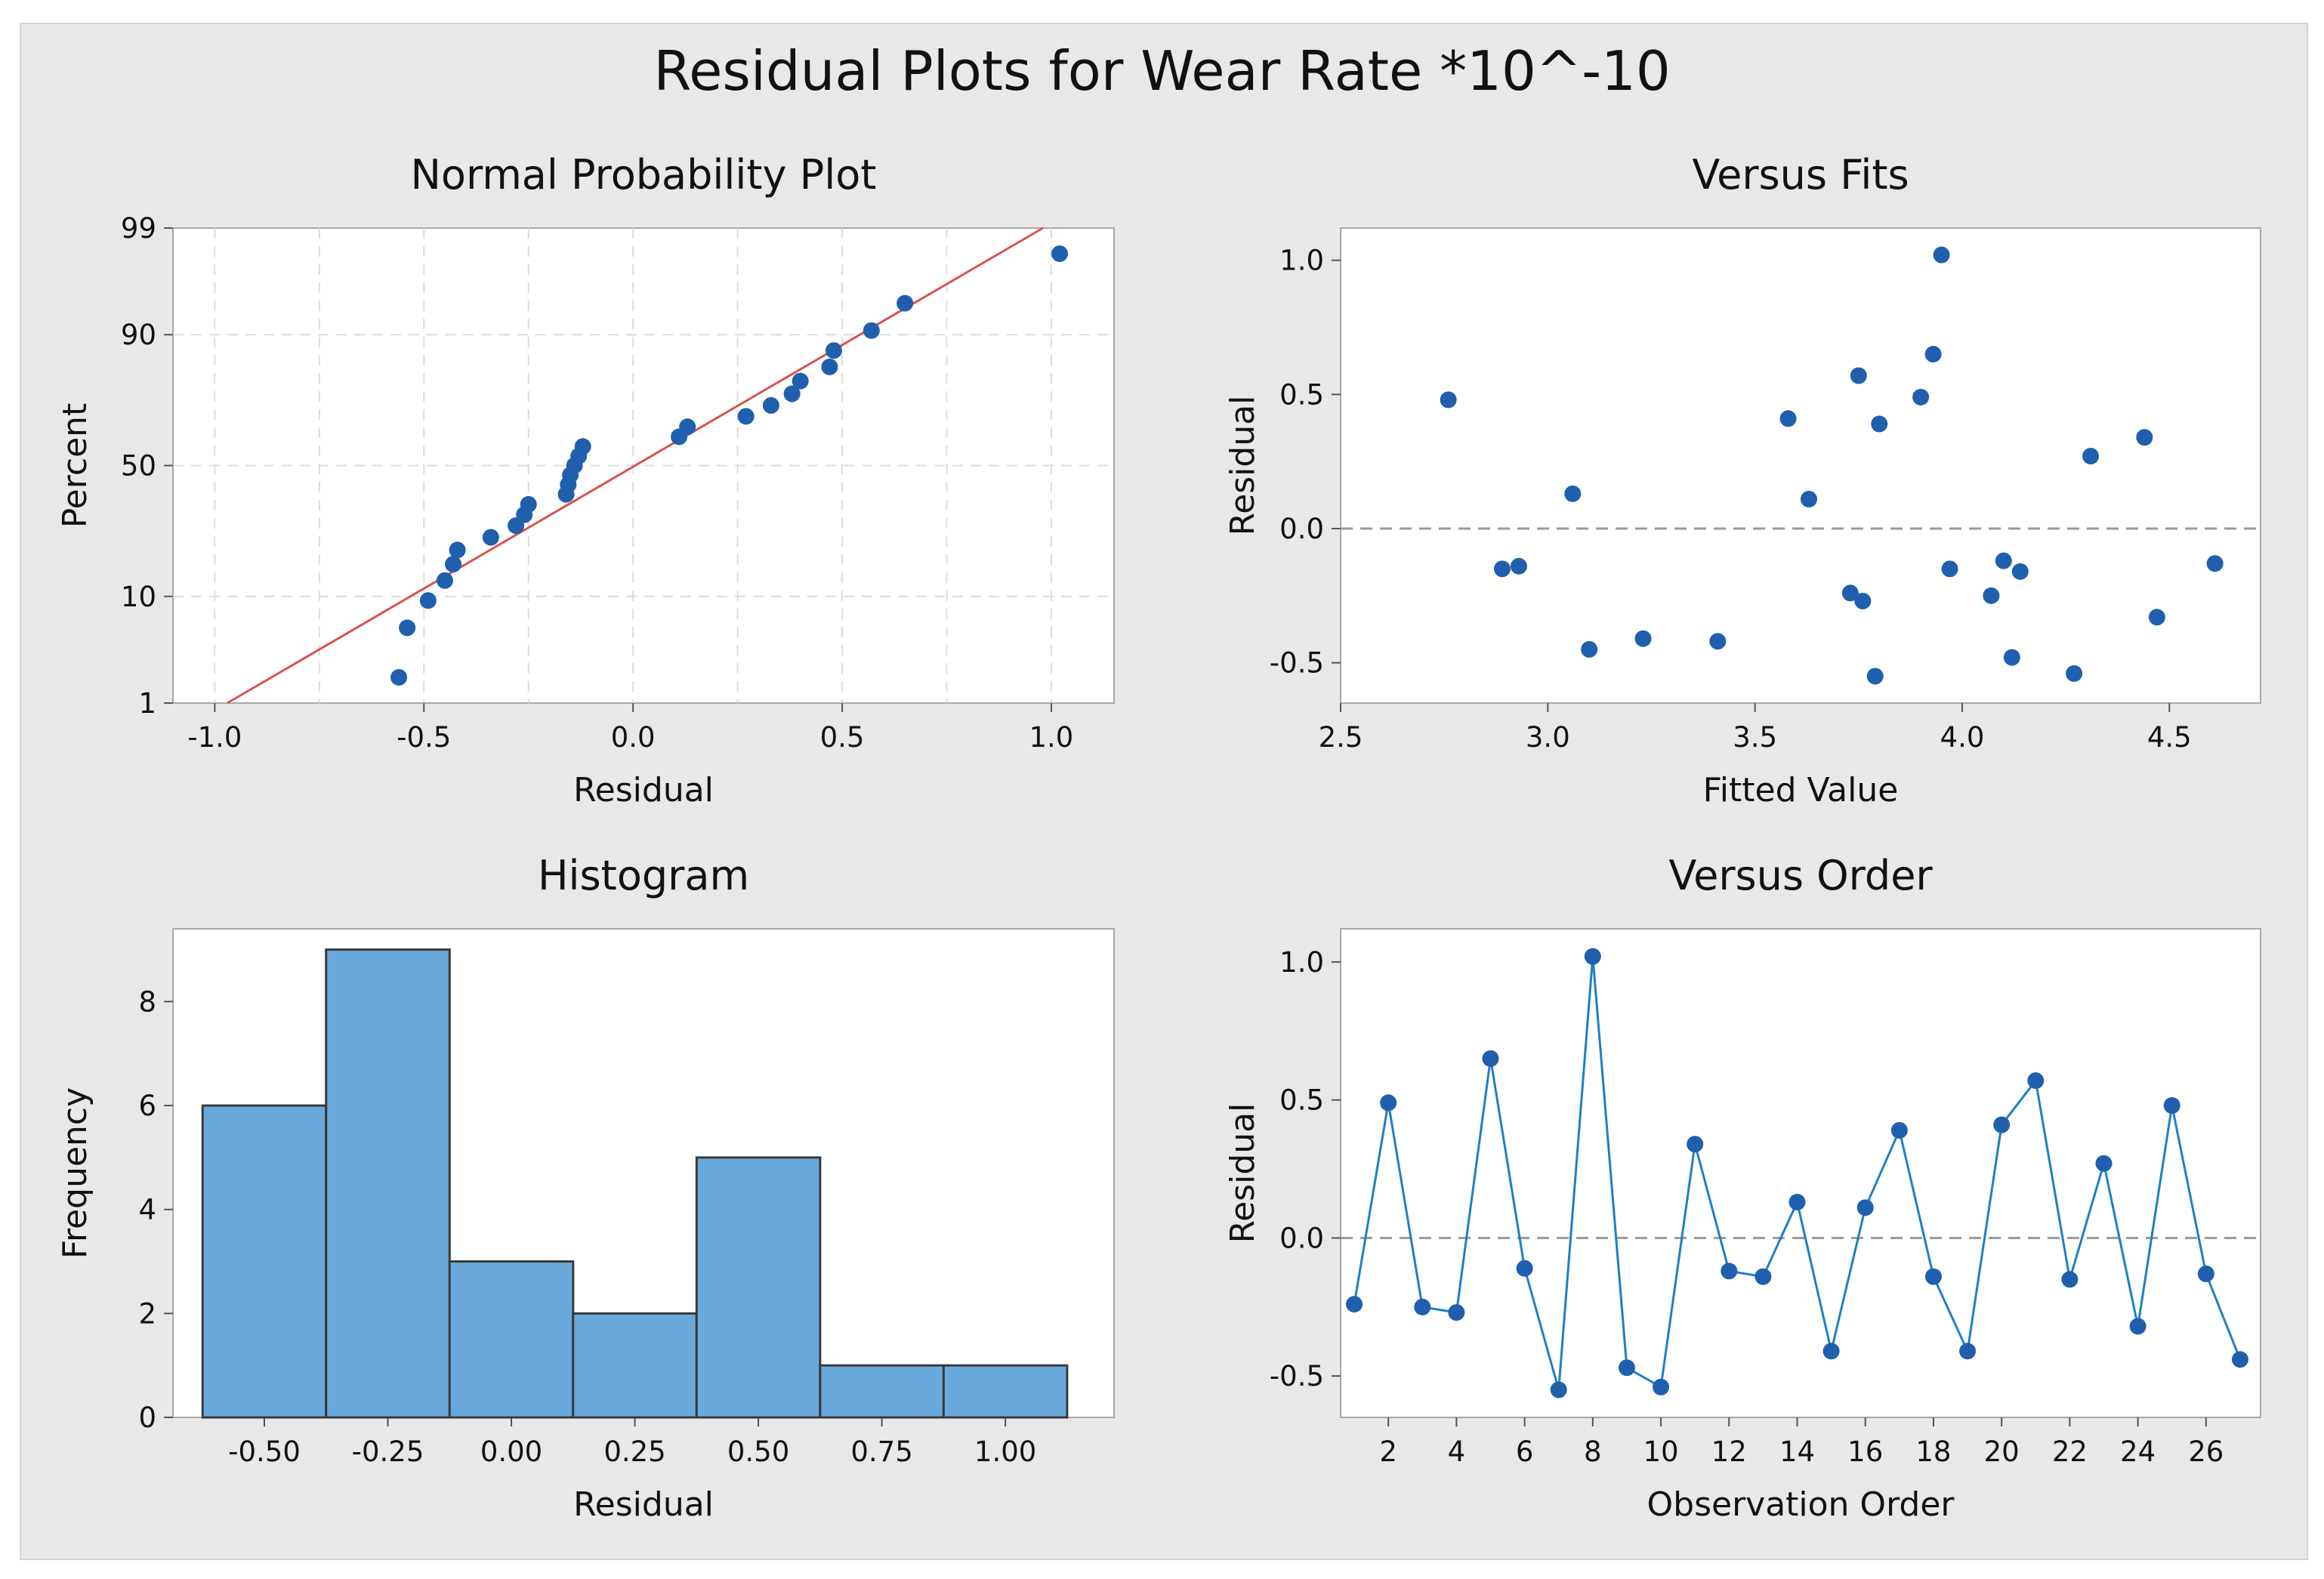 Image resolution: width=2324 pixels, height=1579 pixels. Describe the element at coordinates (1755, 737) in the screenshot. I see `x-tick-label: 3.5` at that location.